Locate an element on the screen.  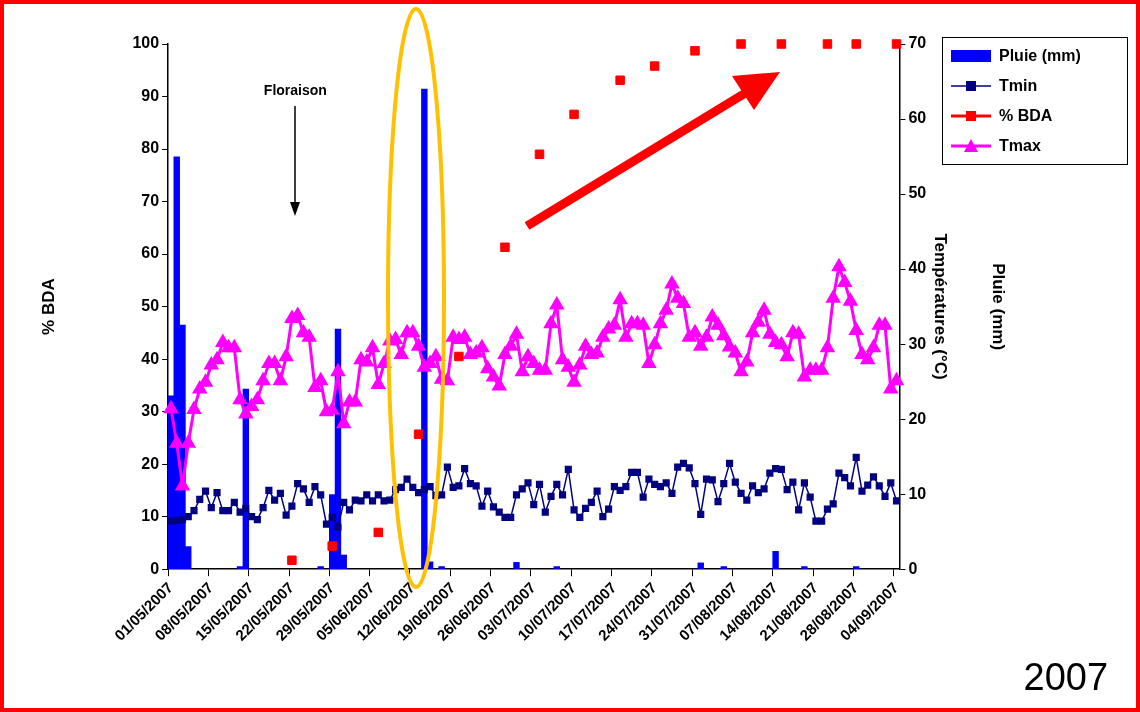
legend-label: Tmax is located at coordinates (1020, 146).